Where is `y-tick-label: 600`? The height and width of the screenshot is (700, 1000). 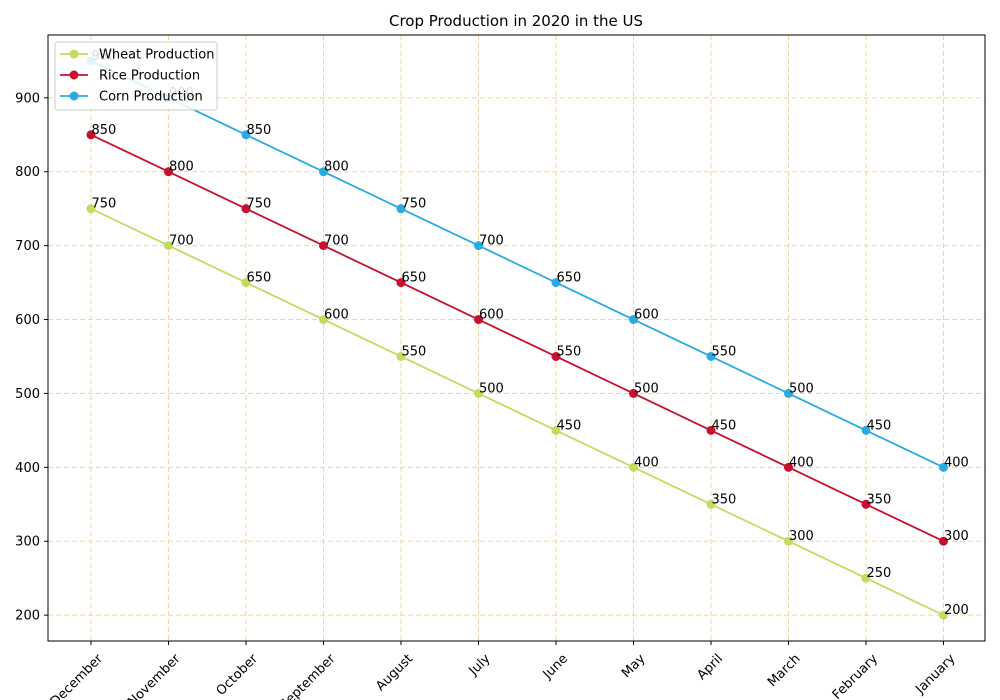 y-tick-label: 600 is located at coordinates (27, 320).